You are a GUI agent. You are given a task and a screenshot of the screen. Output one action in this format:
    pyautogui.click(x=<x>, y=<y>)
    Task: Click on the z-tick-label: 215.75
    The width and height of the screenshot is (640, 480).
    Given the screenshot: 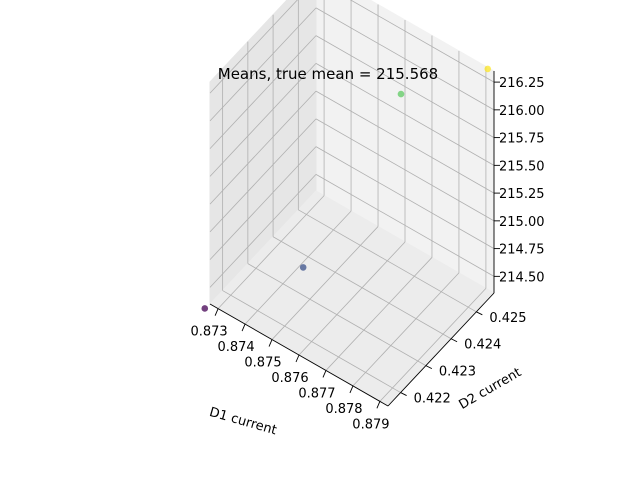 What is the action you would take?
    pyautogui.click(x=522, y=139)
    